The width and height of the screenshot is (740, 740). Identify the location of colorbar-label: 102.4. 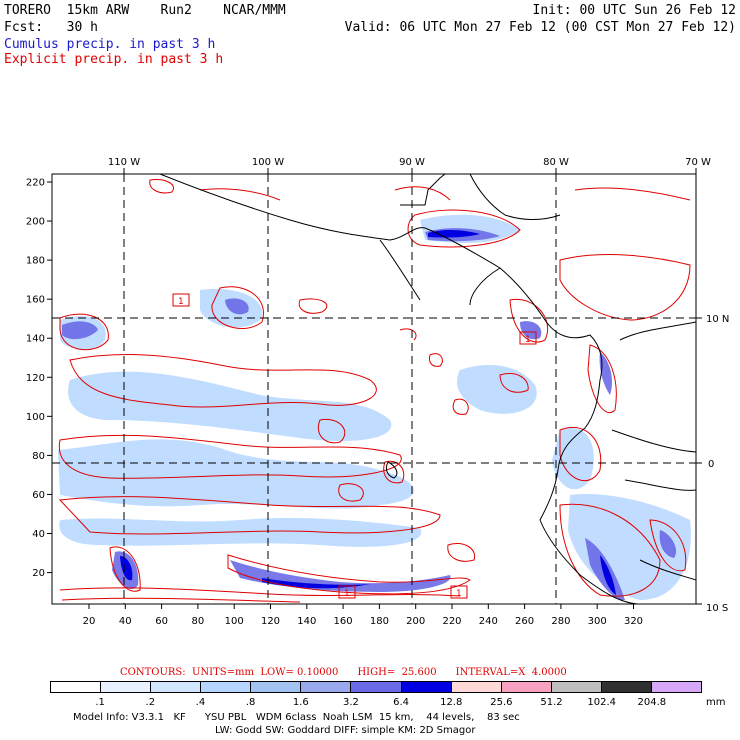
(602, 702).